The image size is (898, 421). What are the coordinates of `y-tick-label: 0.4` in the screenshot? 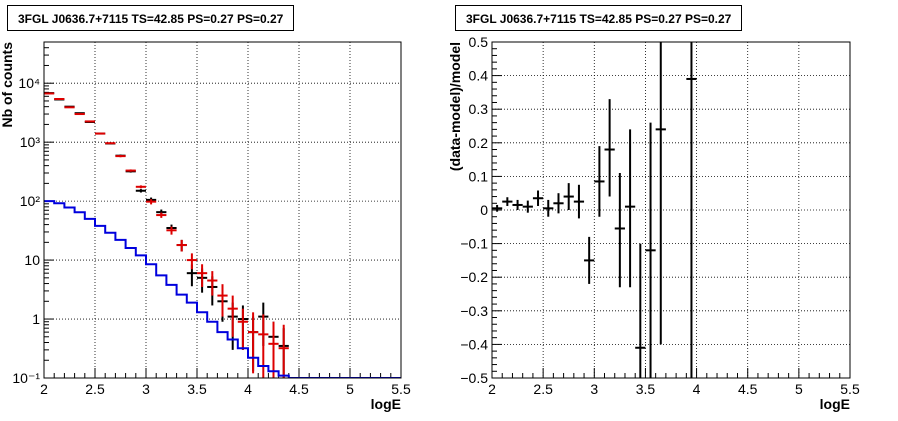 It's located at (479, 76).